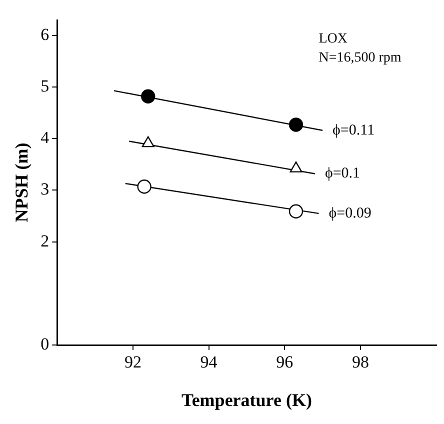  I want to click on y-axis-title: NPSH (m), so click(21, 182).